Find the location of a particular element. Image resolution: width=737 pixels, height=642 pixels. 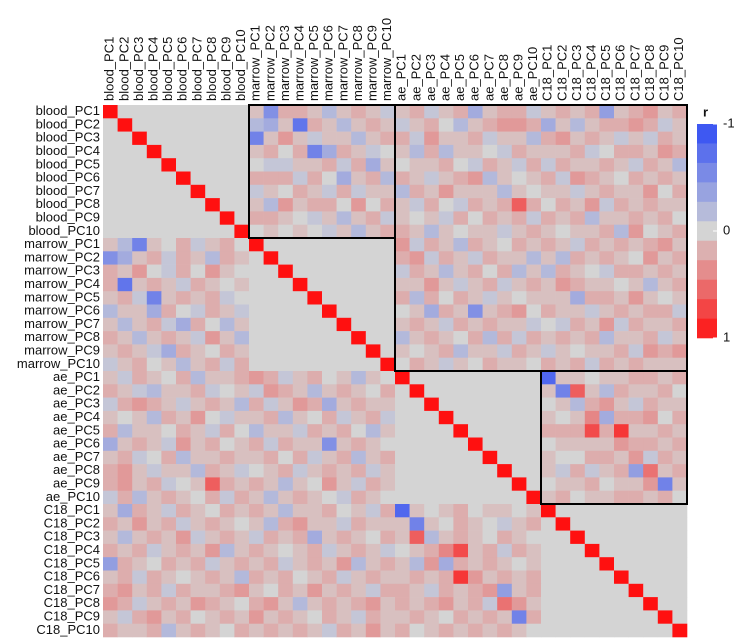

legend-tick-label: 0 is located at coordinates (726, 229).